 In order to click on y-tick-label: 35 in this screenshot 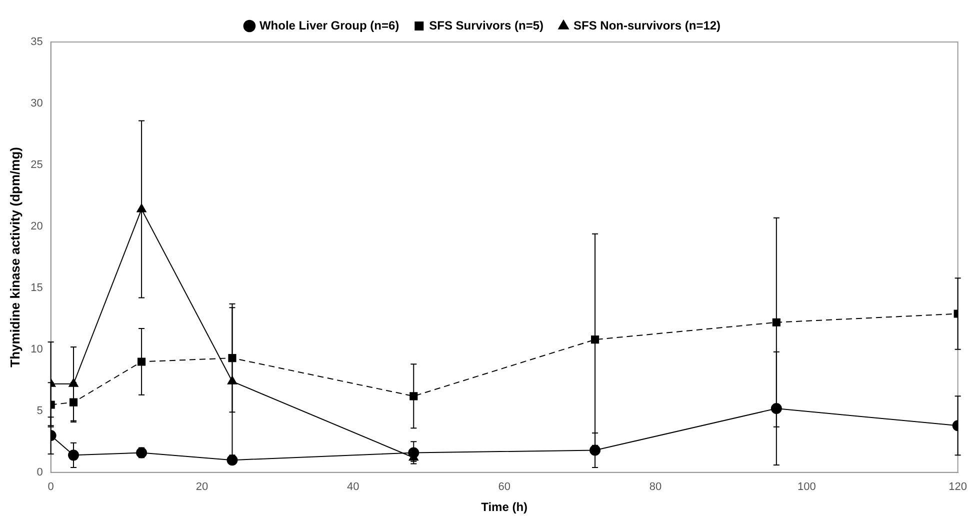, I will do `click(36, 42)`.